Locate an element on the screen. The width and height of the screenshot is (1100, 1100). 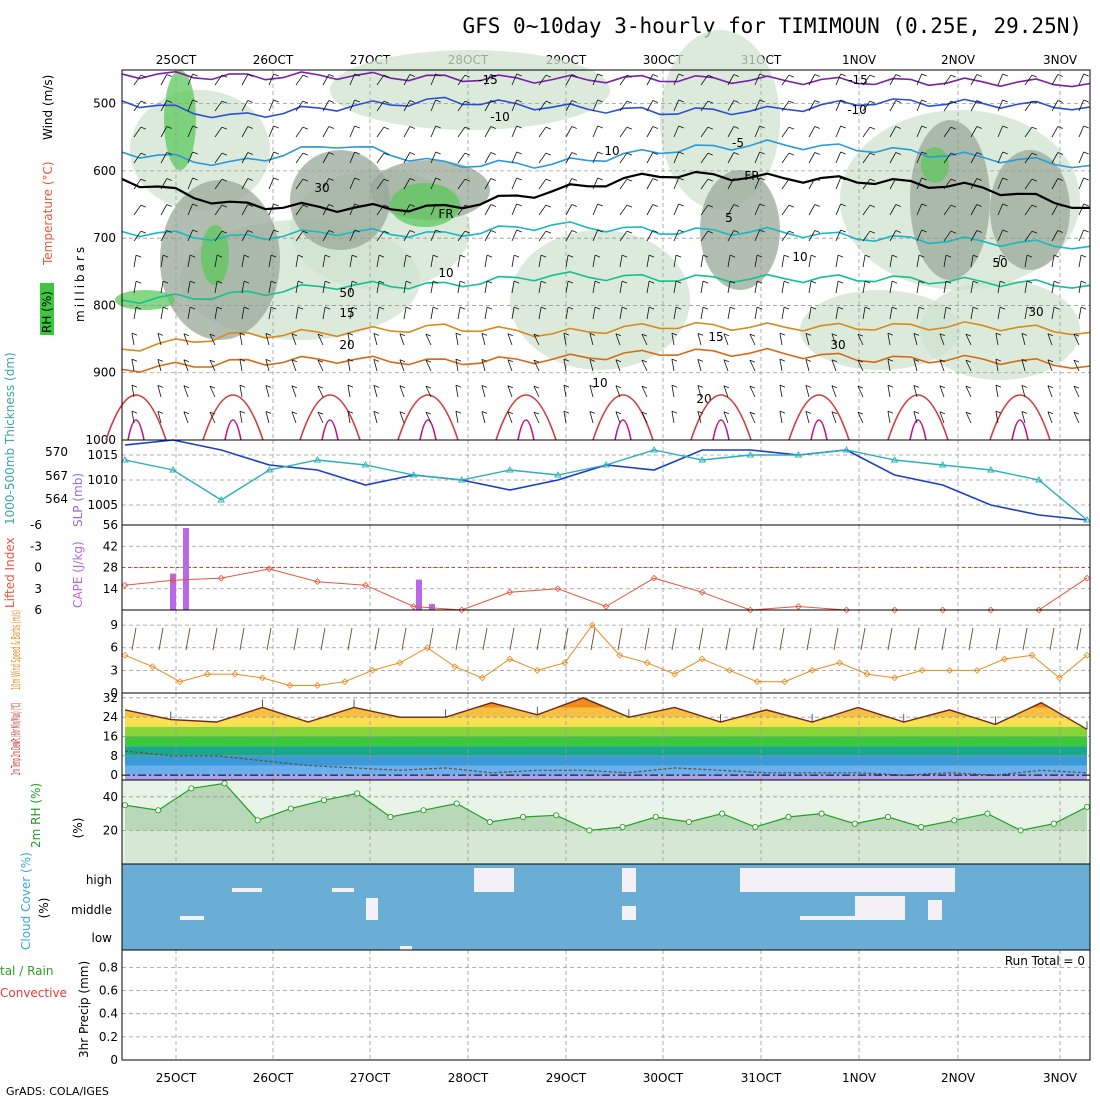
wind10m-barb is located at coordinates (215, 639).